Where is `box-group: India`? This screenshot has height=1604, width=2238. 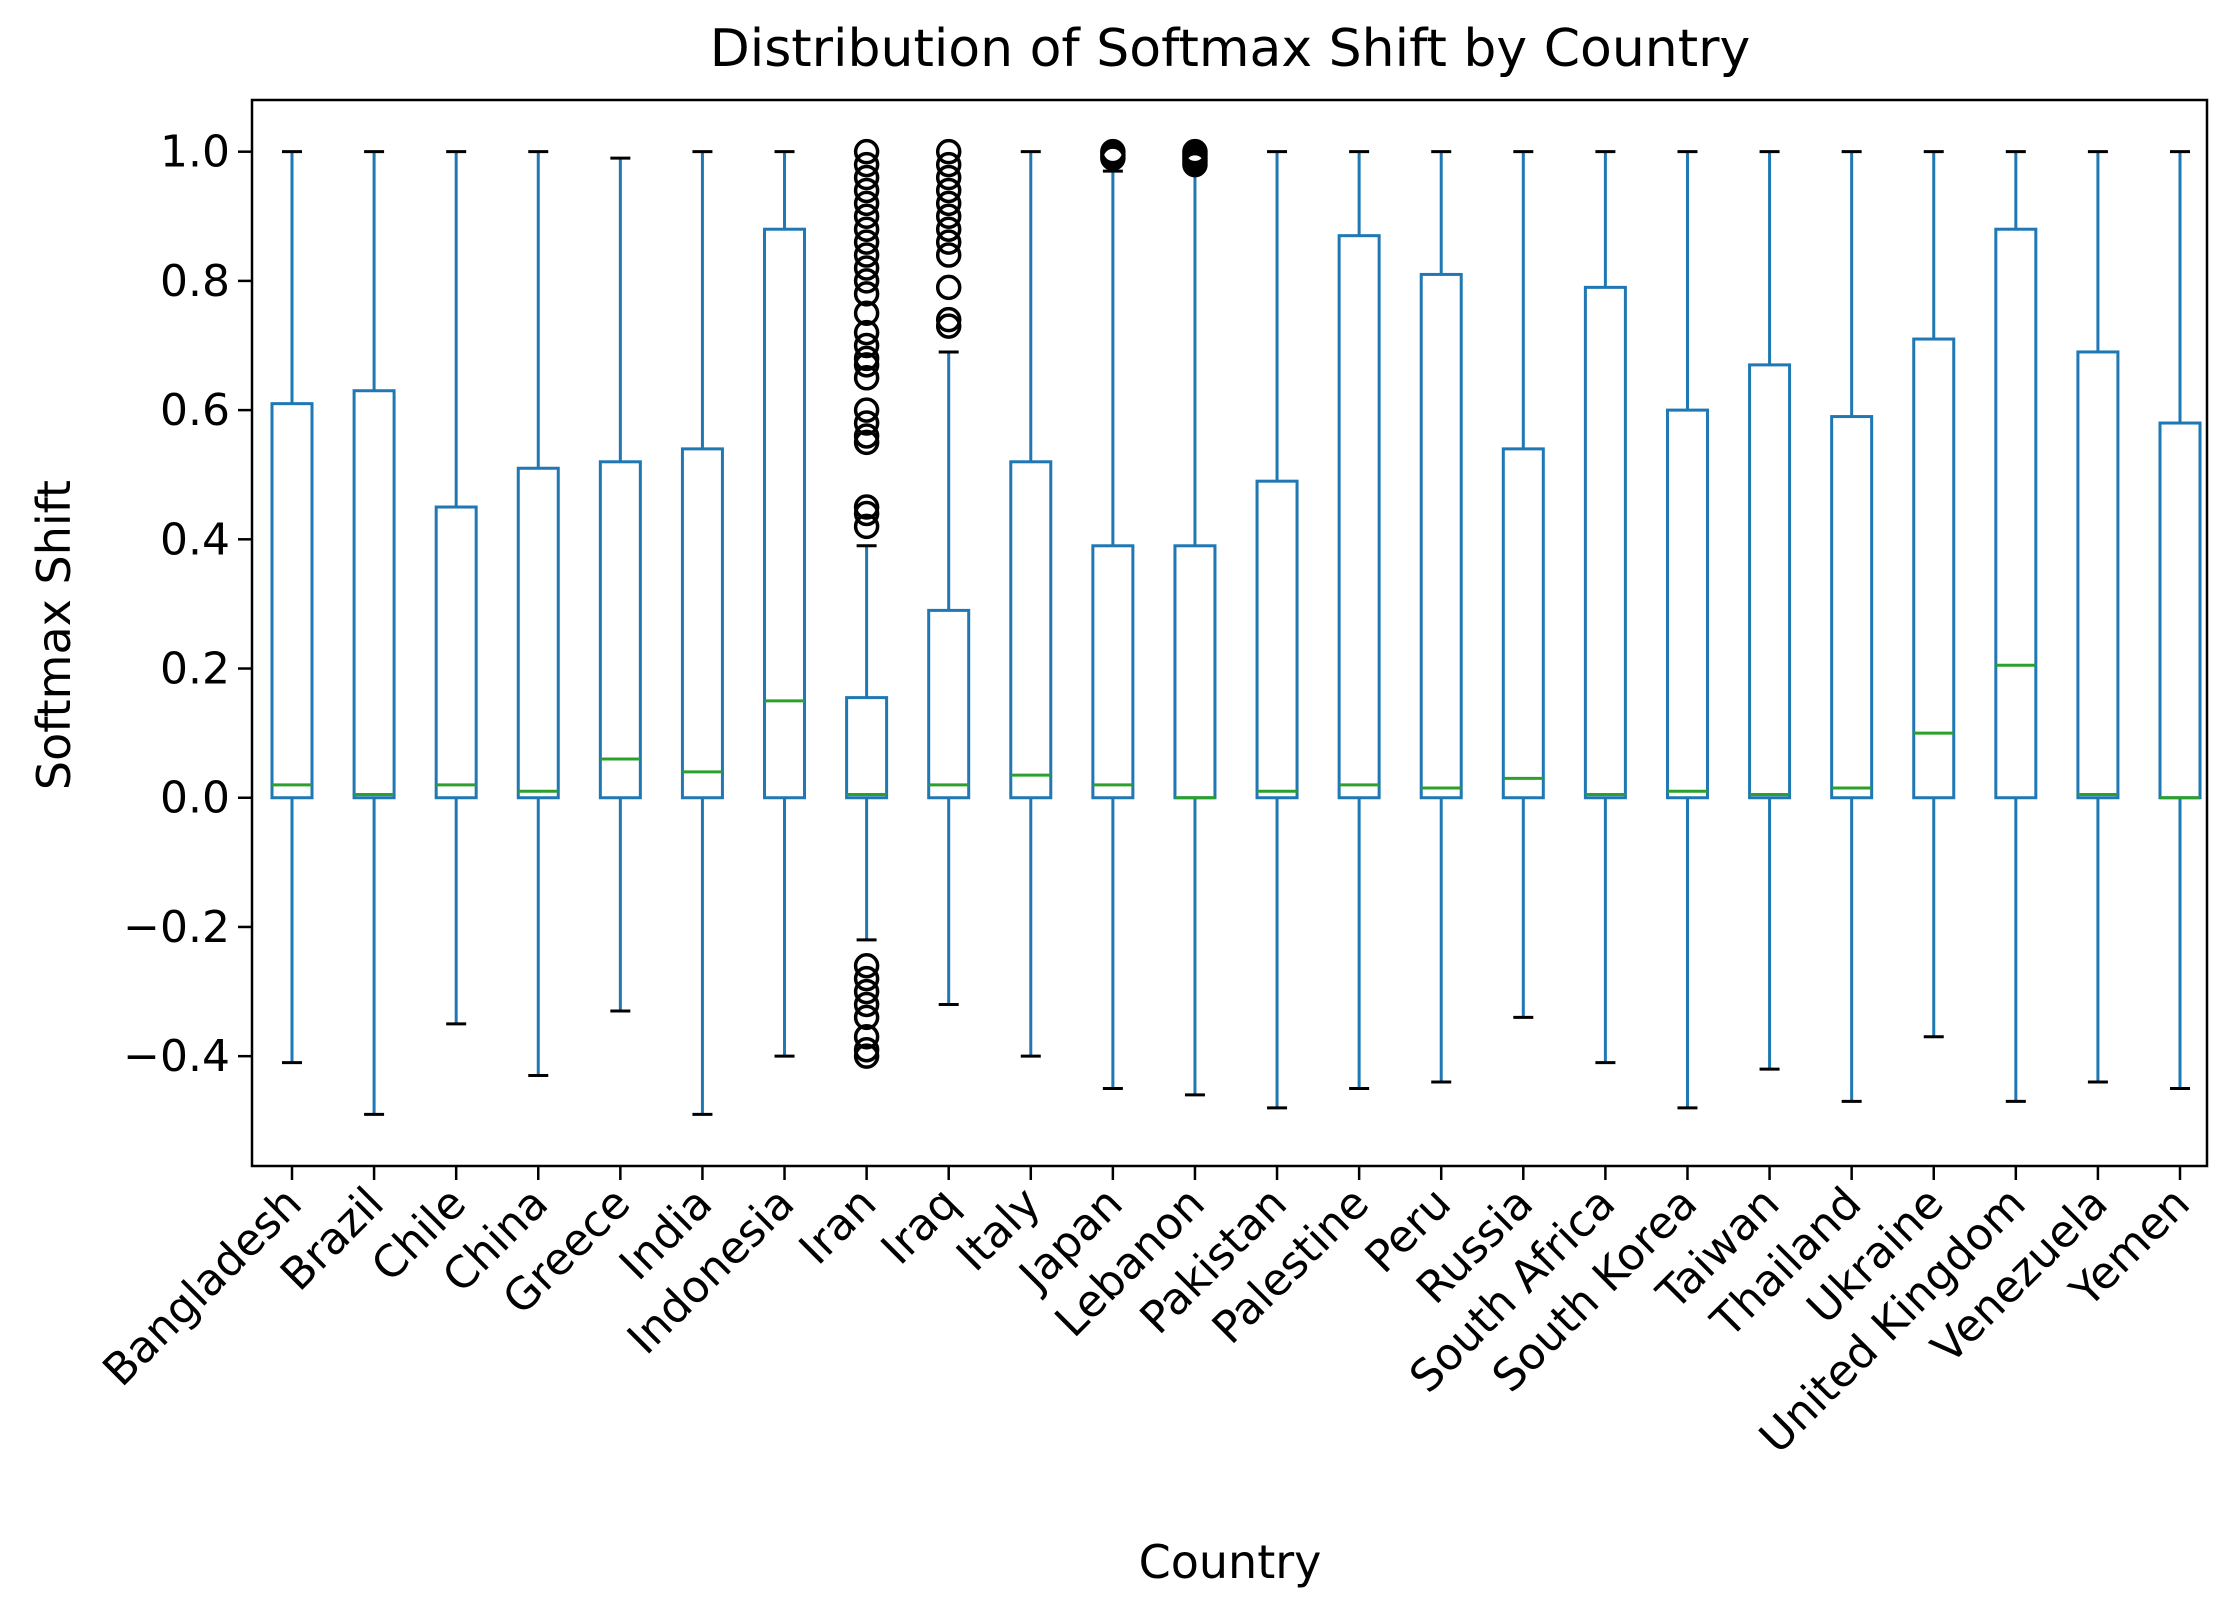
box-group: India is located at coordinates (667, 720).